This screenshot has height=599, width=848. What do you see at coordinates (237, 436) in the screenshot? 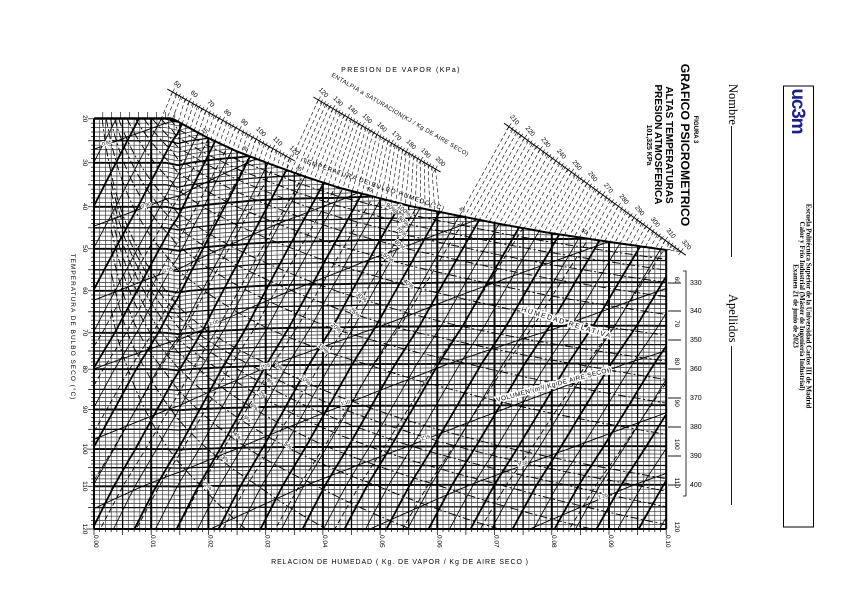
I see `svg-text: 4%` at bounding box center [237, 436].